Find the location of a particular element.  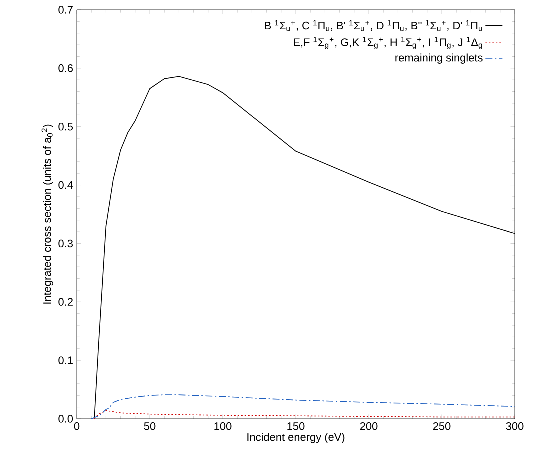

legend-label: remaining singlets is located at coordinates (439, 59).